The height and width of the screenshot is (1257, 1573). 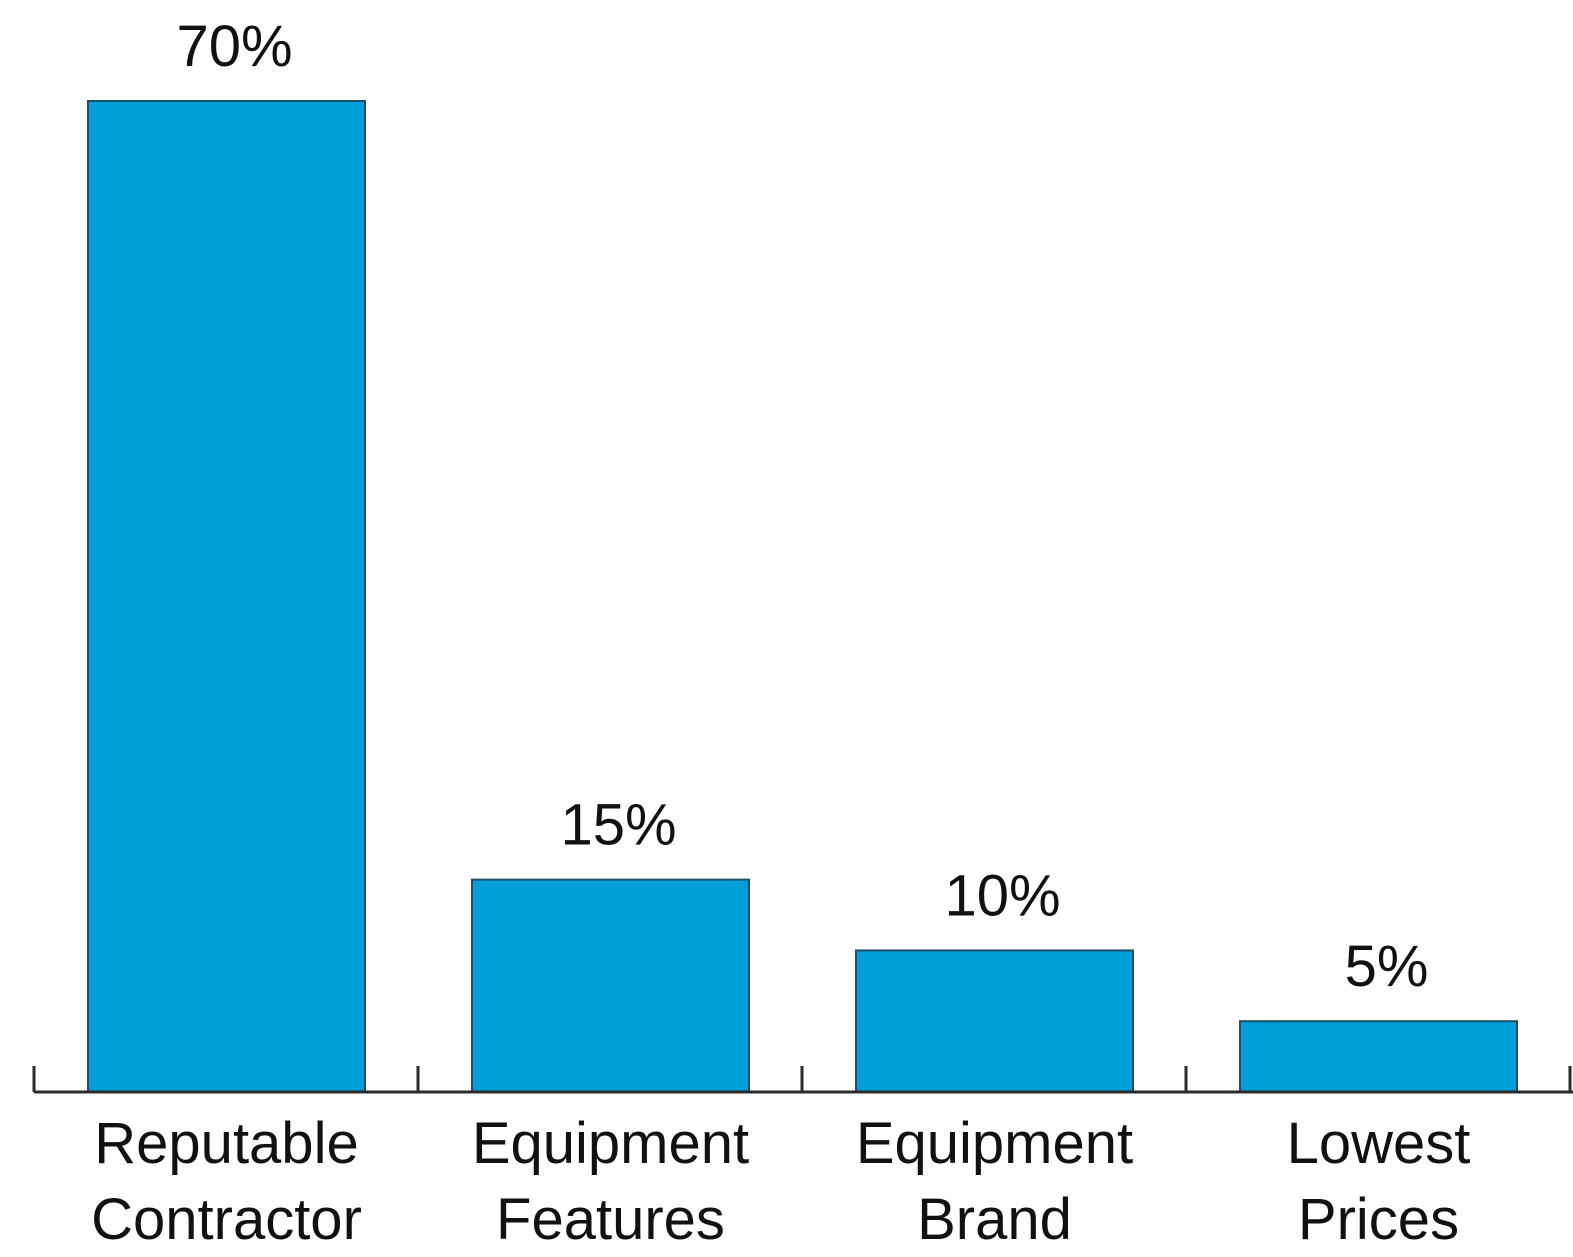 What do you see at coordinates (618, 825) in the screenshot?
I see `bar-value-label: 15%` at bounding box center [618, 825].